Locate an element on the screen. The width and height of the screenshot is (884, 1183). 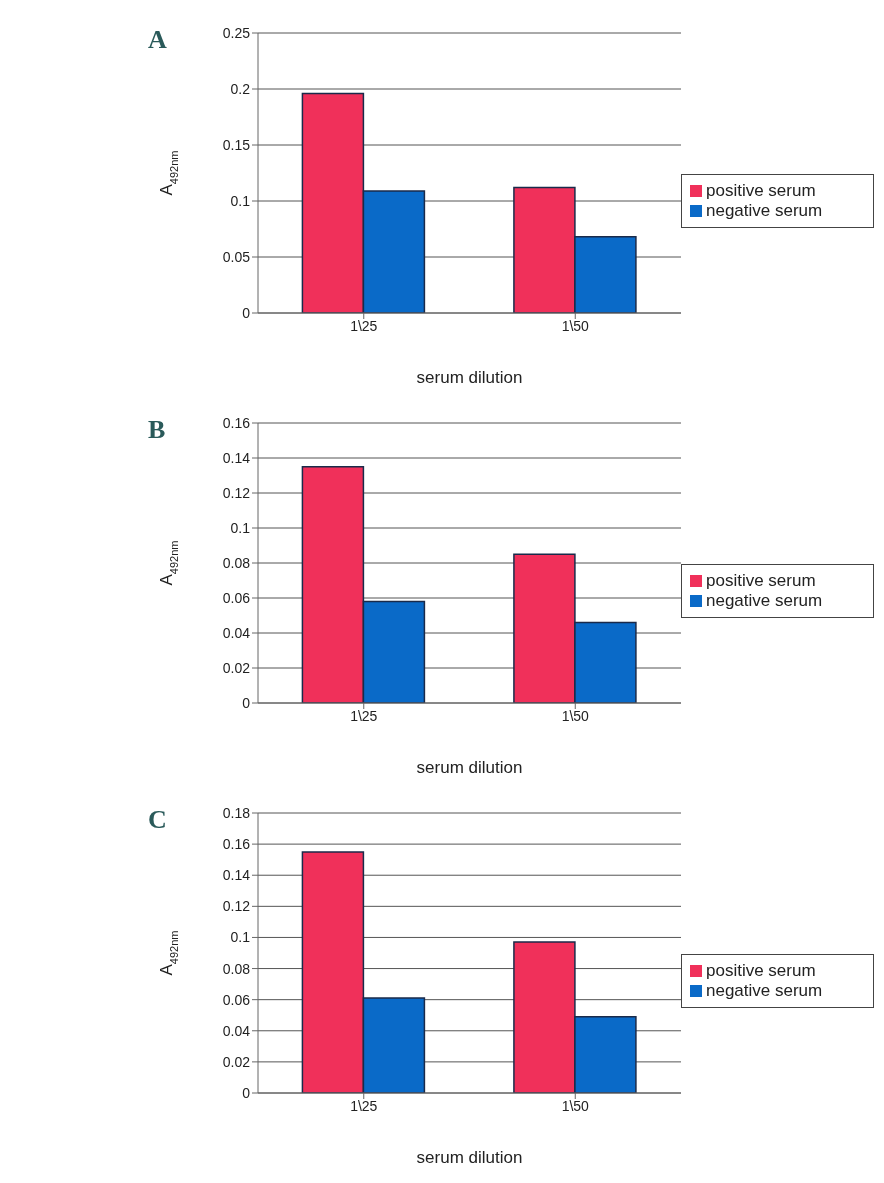
y-tick-label: 0.2 is located at coordinates (240, 88).